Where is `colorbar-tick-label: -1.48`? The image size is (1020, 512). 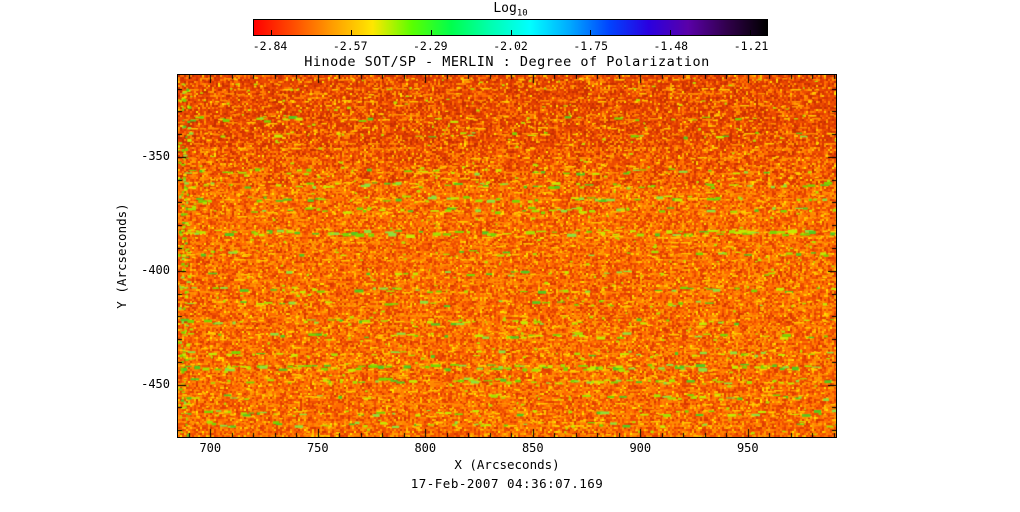 colorbar-tick-label: -1.48 is located at coordinates (671, 46).